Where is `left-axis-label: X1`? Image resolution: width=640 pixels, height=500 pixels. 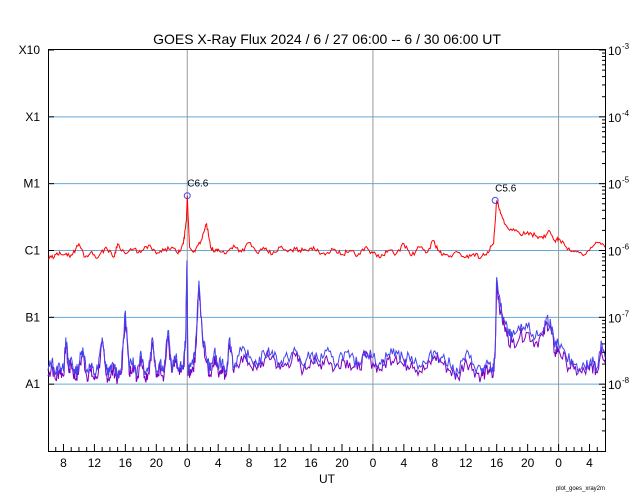 left-axis-label: X1 is located at coordinates (32, 117).